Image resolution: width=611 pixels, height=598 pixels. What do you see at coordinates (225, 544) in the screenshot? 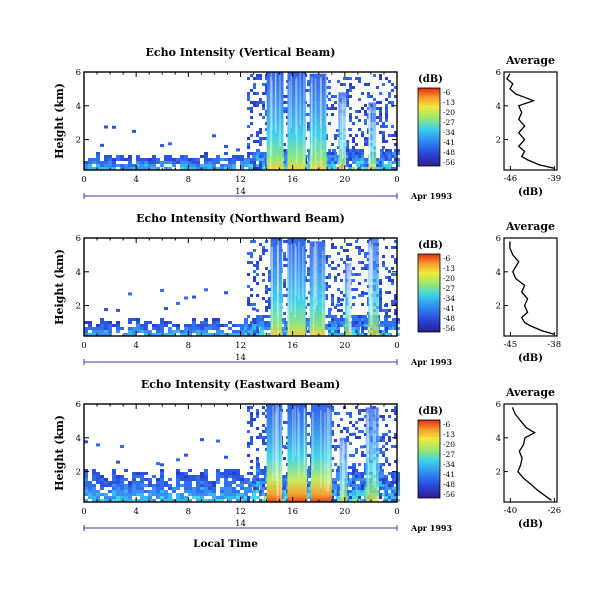
I see `x-axis-label: Local Time` at bounding box center [225, 544].